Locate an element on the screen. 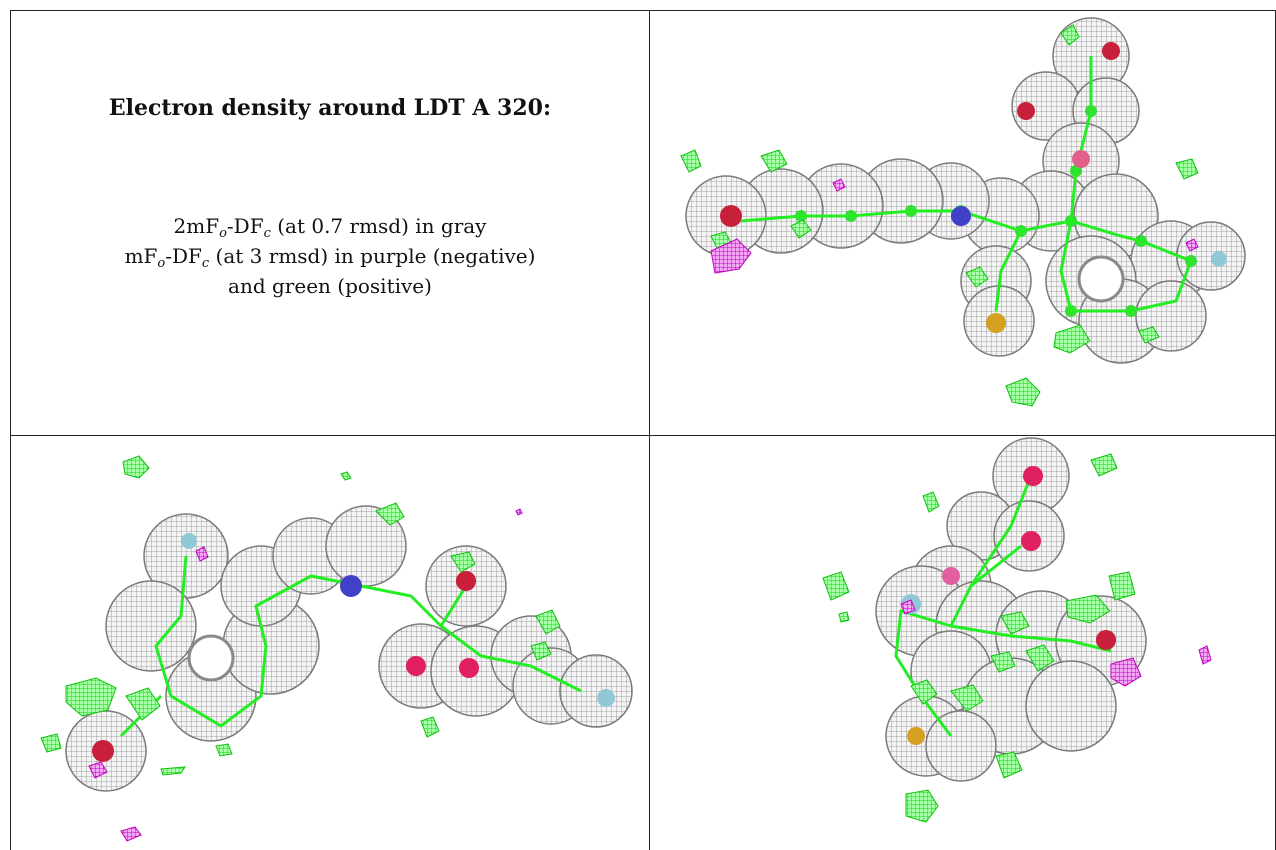 This screenshot has height=850, width=1276. legend-line-2mfo: 2mFo-DFc (at 0.7 rmsd) in gray is located at coordinates (330, 226).